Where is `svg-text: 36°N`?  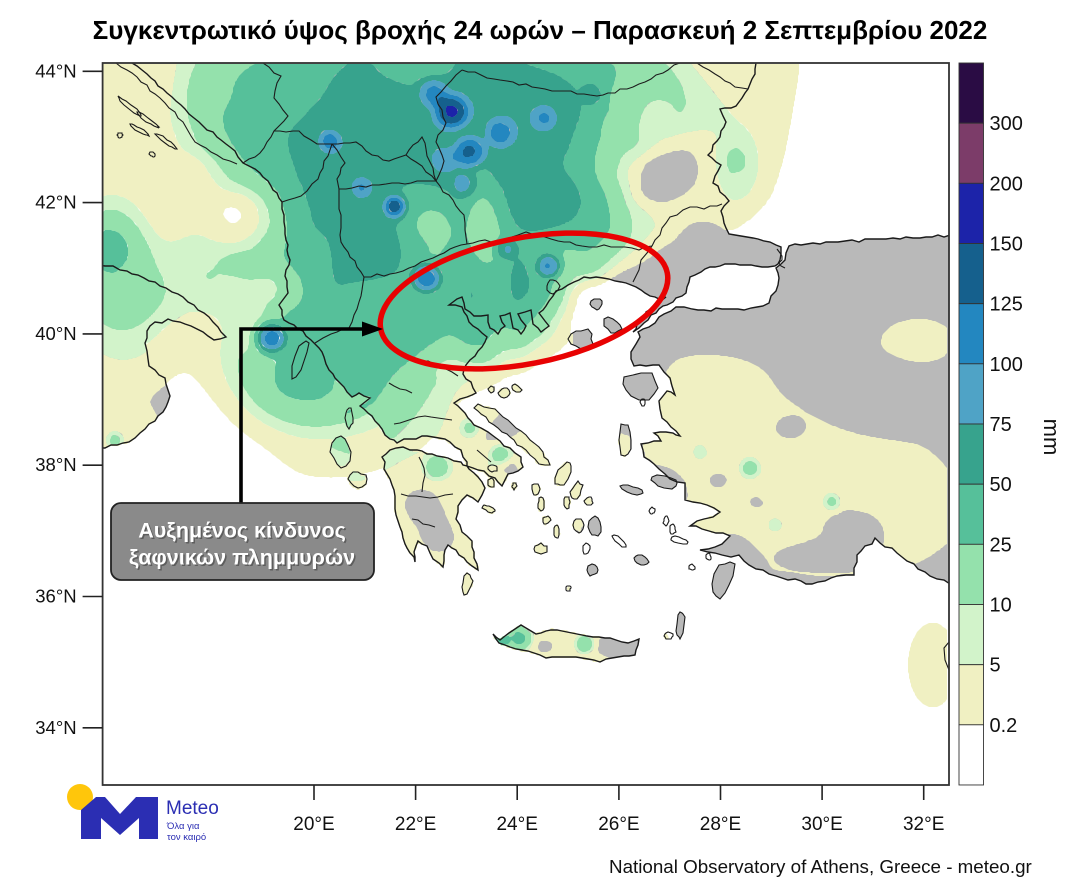
svg-text: 36°N is located at coordinates (55, 596).